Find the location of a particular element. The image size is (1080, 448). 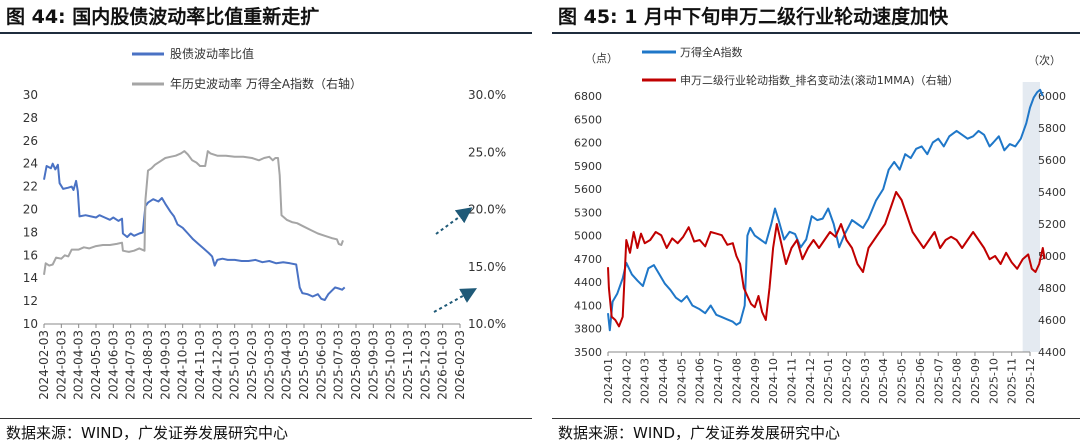

x-tick-label: 2024-02-03 is located at coordinates (44, 365).